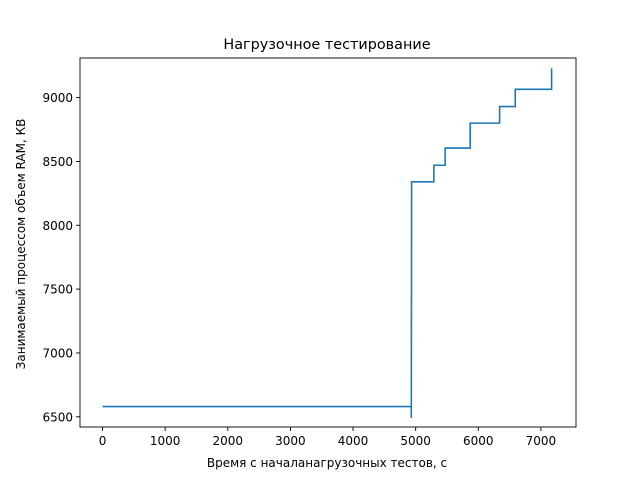  Describe the element at coordinates (327, 463) in the screenshot. I see `x-axis-label: Время с началанагрузочных тестов, с` at that location.